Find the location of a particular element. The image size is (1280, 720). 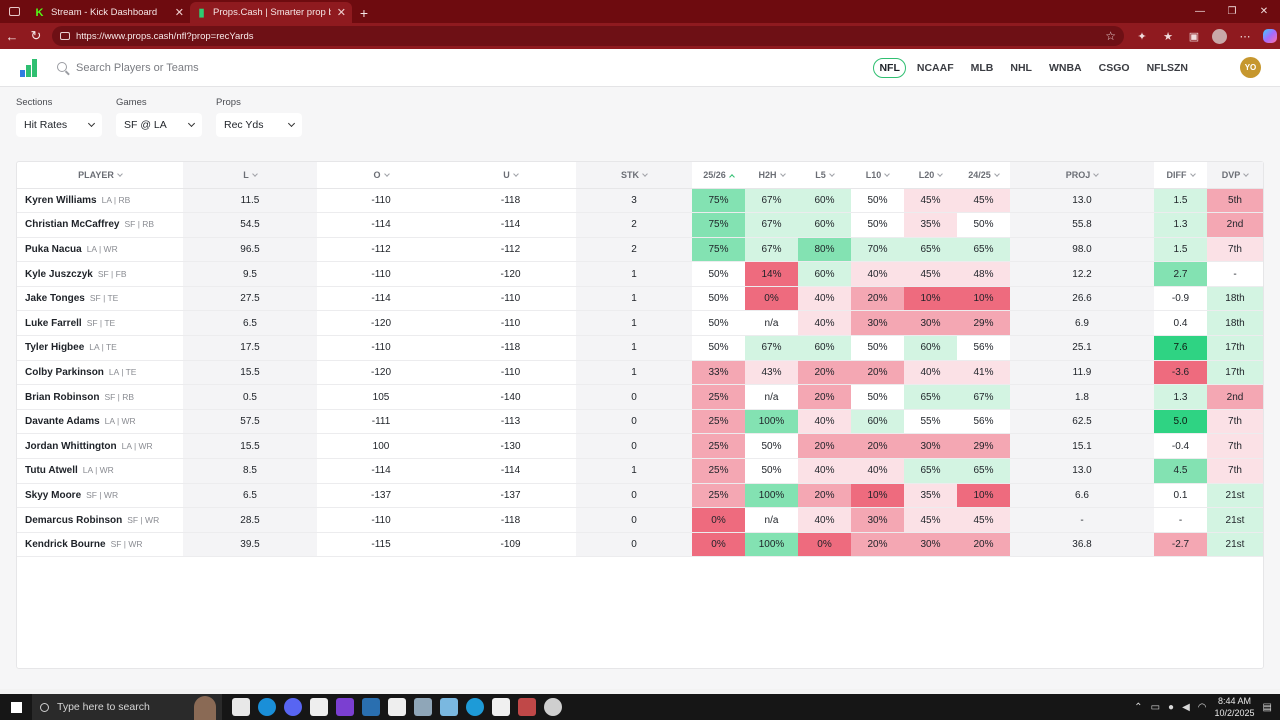

media-app-icon is located at coordinates (345, 707).